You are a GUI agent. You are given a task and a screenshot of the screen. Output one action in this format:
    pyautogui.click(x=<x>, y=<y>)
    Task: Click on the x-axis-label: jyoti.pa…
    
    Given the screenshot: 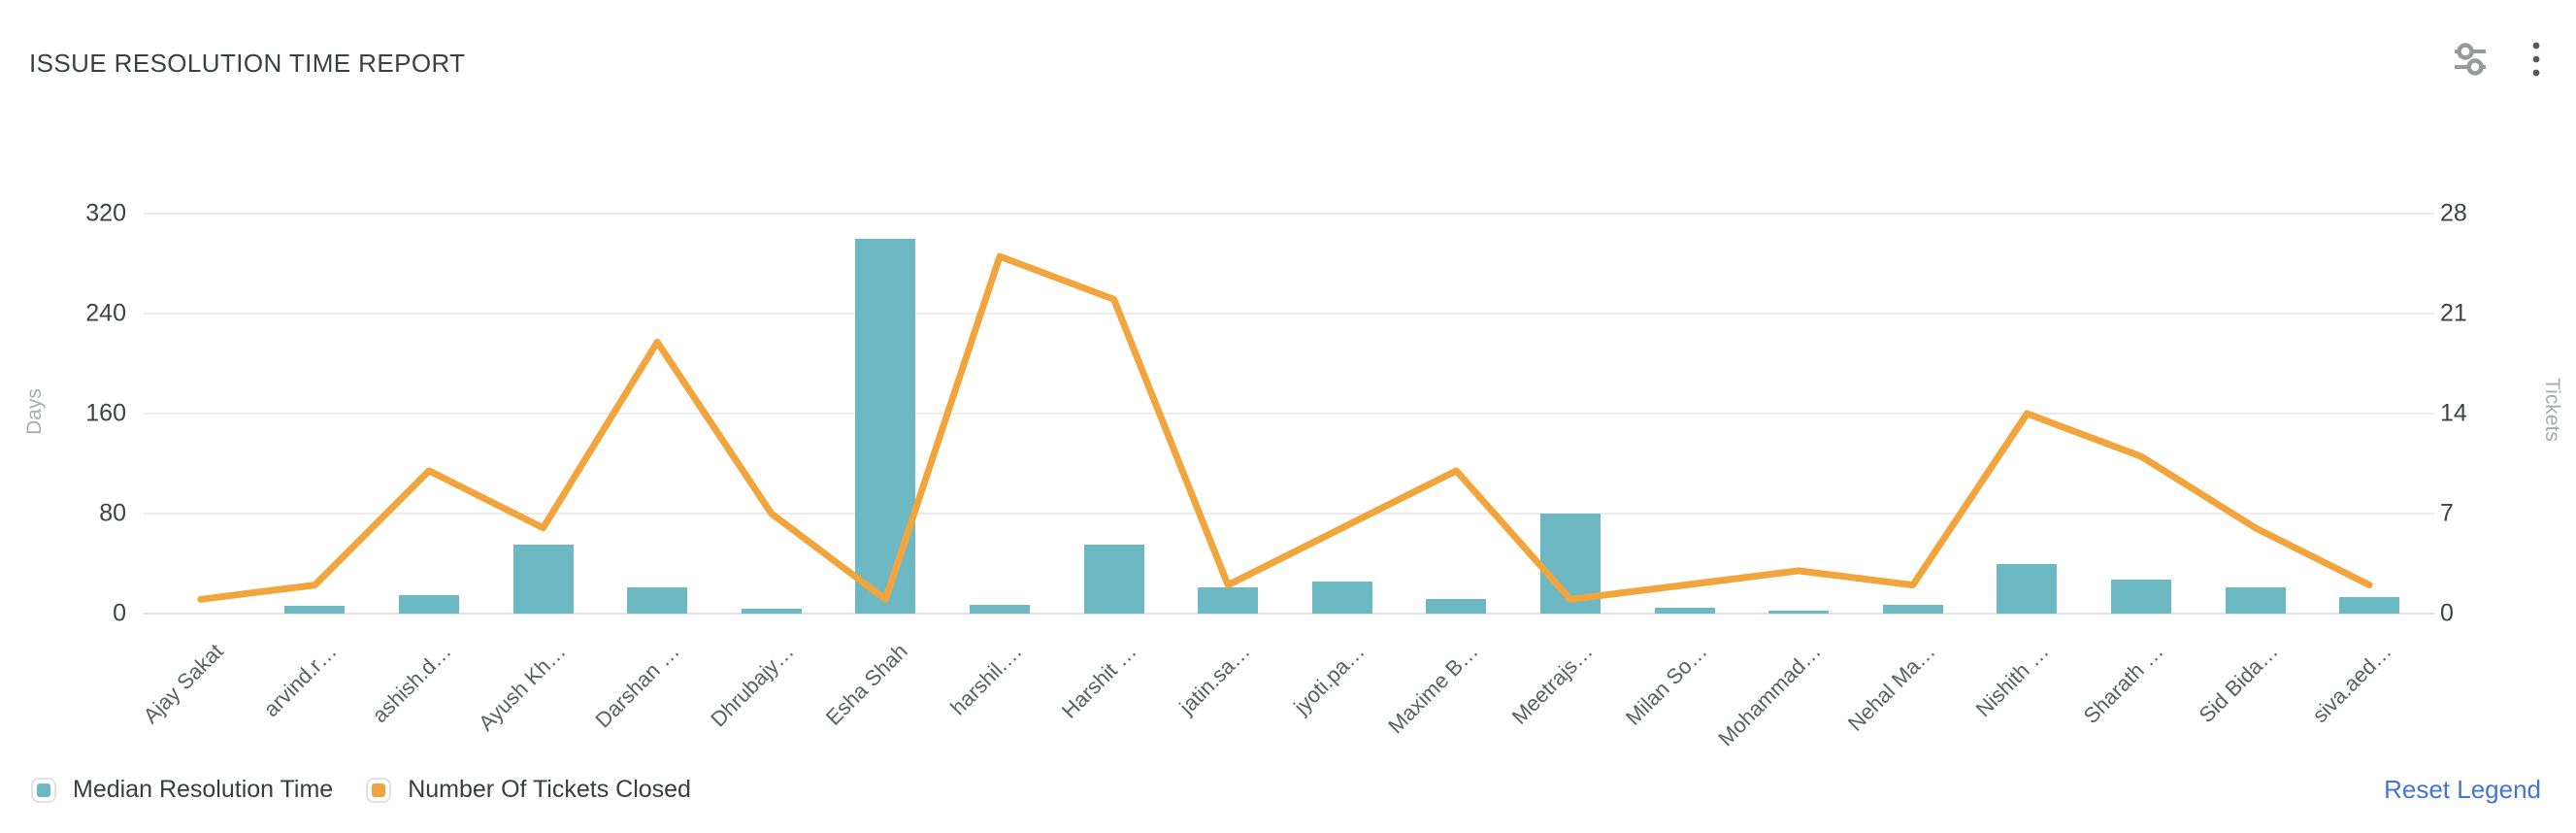 What is the action you would take?
    pyautogui.click(x=1329, y=679)
    